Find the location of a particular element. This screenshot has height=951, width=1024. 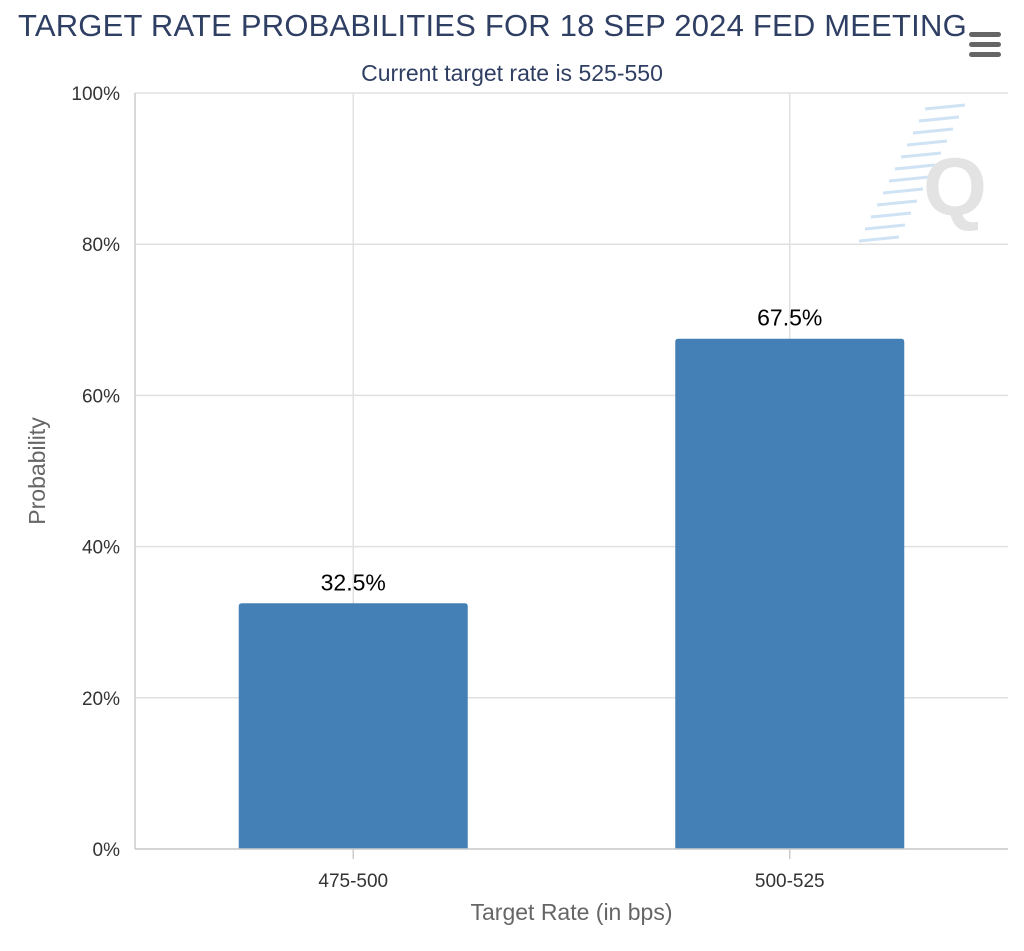

y-tick-label: 60% is located at coordinates (101, 396).